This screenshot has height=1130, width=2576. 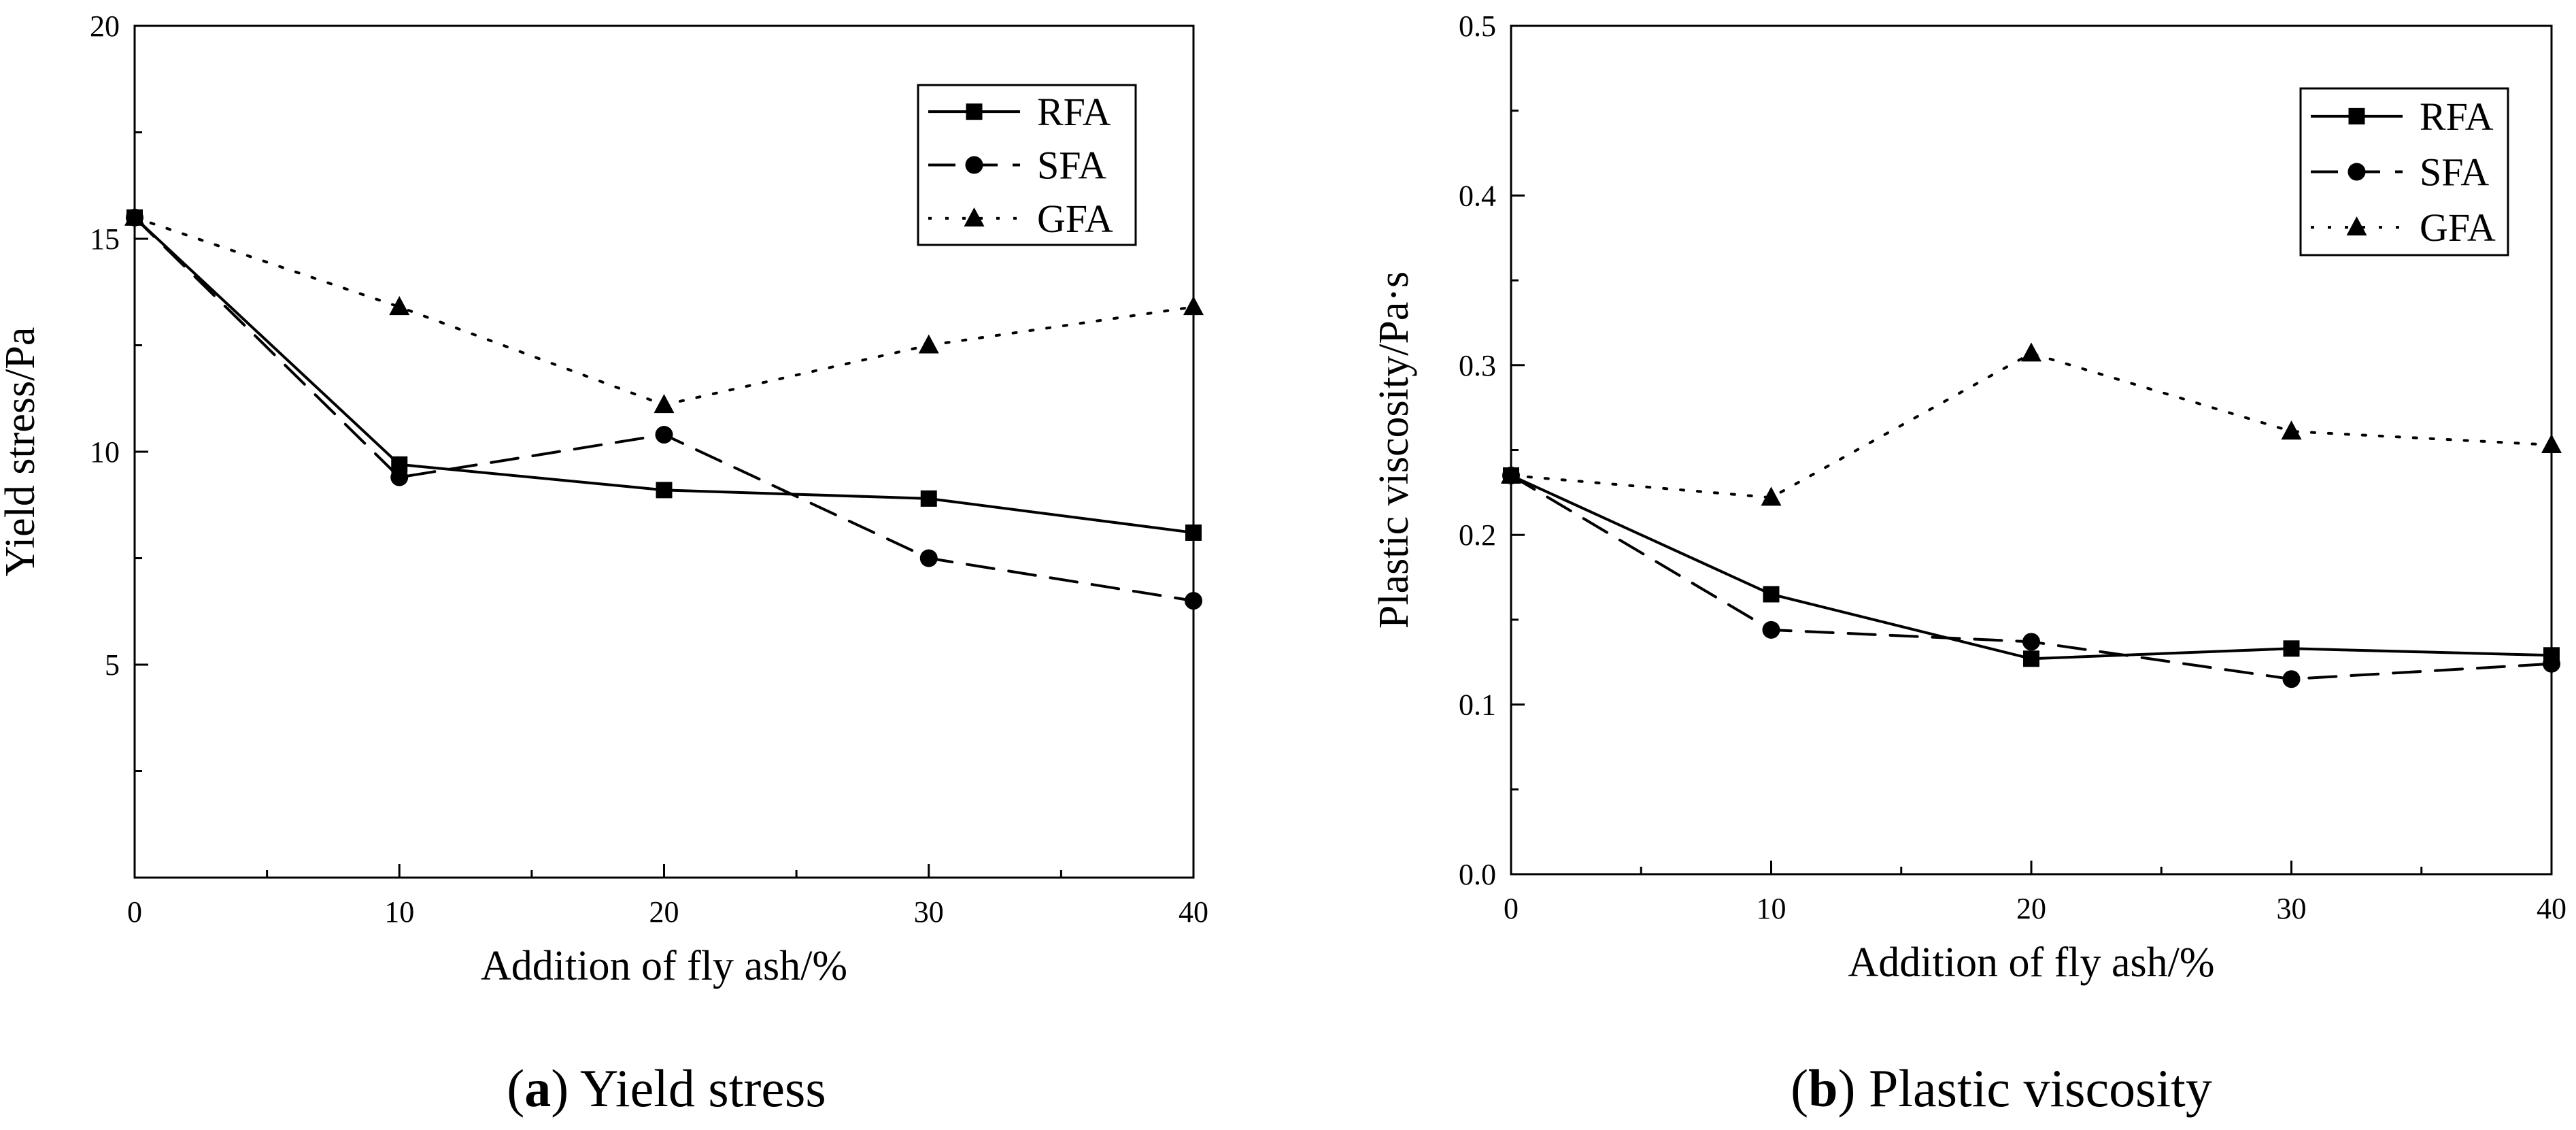 What do you see at coordinates (1823, 1088) in the screenshot?
I see `caption-b-letter: b` at bounding box center [1823, 1088].